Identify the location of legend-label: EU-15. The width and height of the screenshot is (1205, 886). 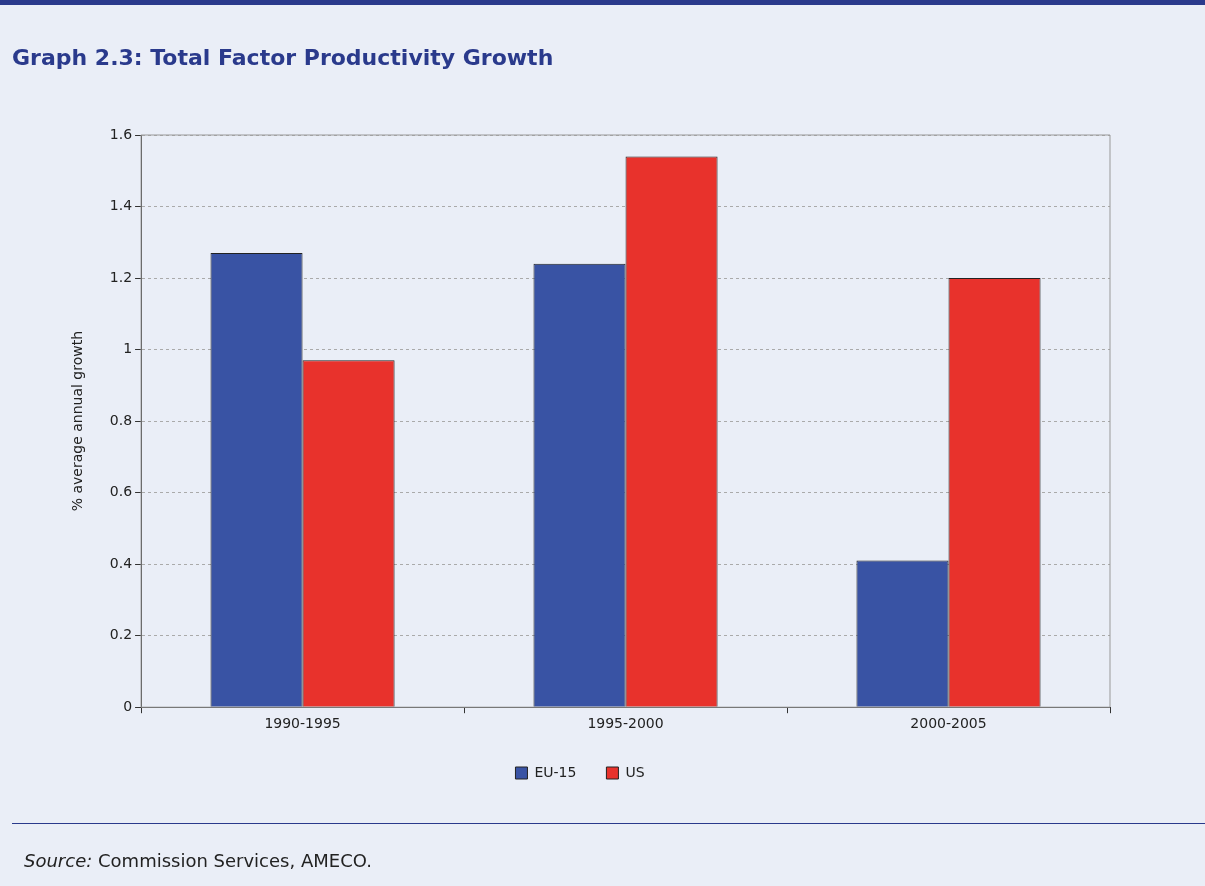
(555, 771).